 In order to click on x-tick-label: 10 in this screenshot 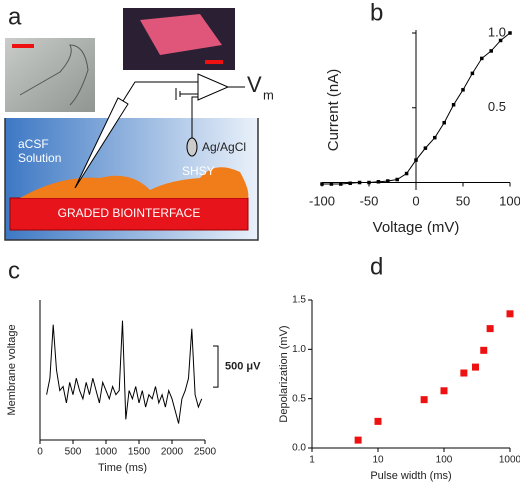, I will do `click(378, 460)`.